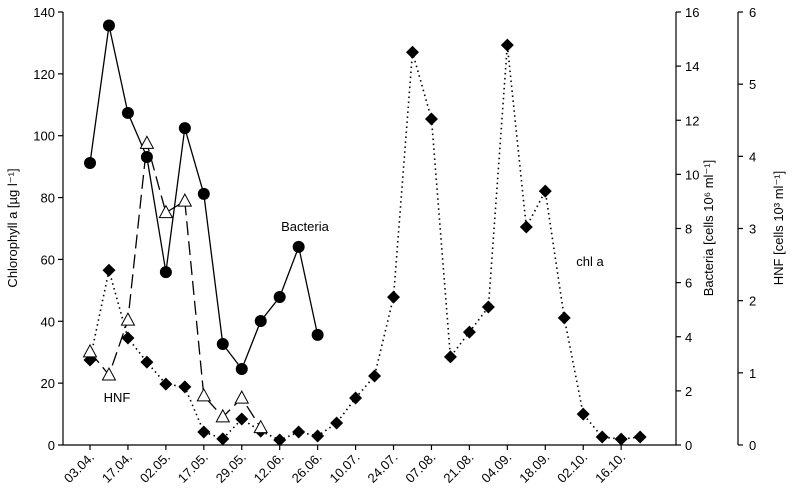 The width and height of the screenshot is (800, 496). Describe the element at coordinates (117, 468) in the screenshot. I see `x-tick-label: 17.04.` at that location.